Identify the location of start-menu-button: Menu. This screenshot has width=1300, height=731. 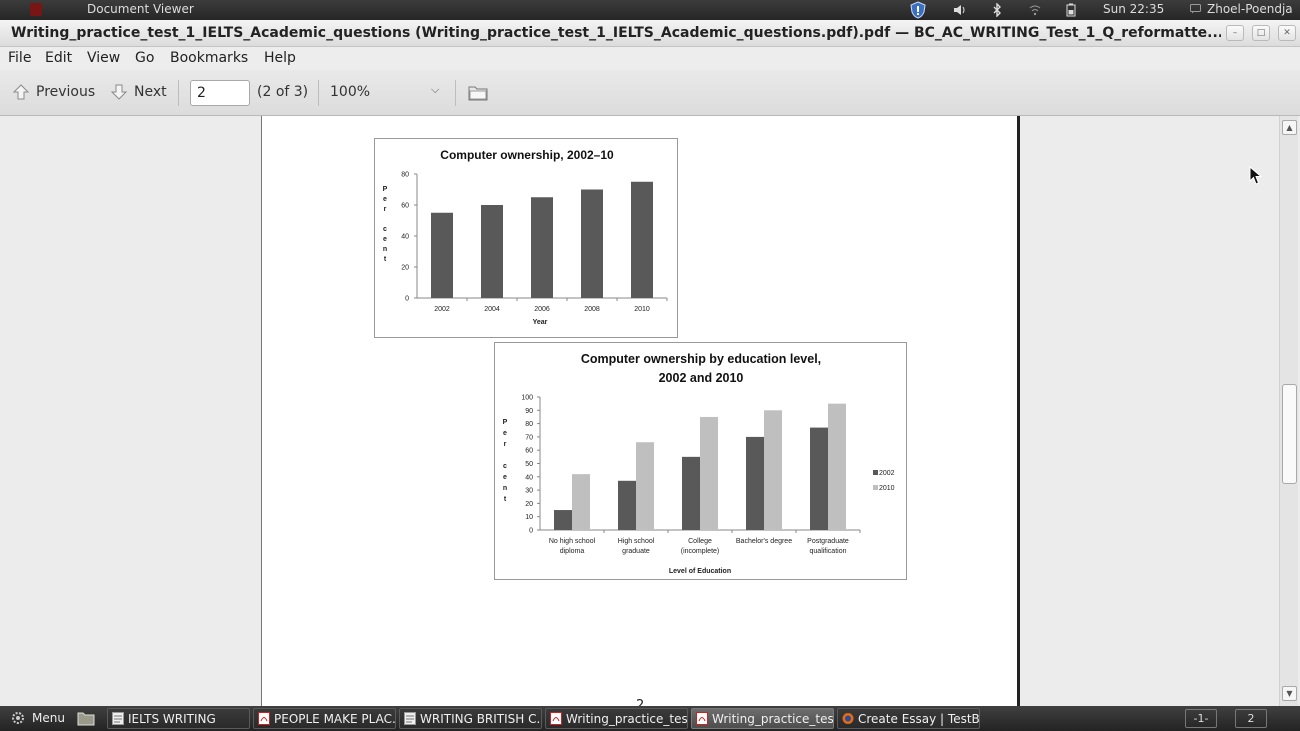
(37, 718).